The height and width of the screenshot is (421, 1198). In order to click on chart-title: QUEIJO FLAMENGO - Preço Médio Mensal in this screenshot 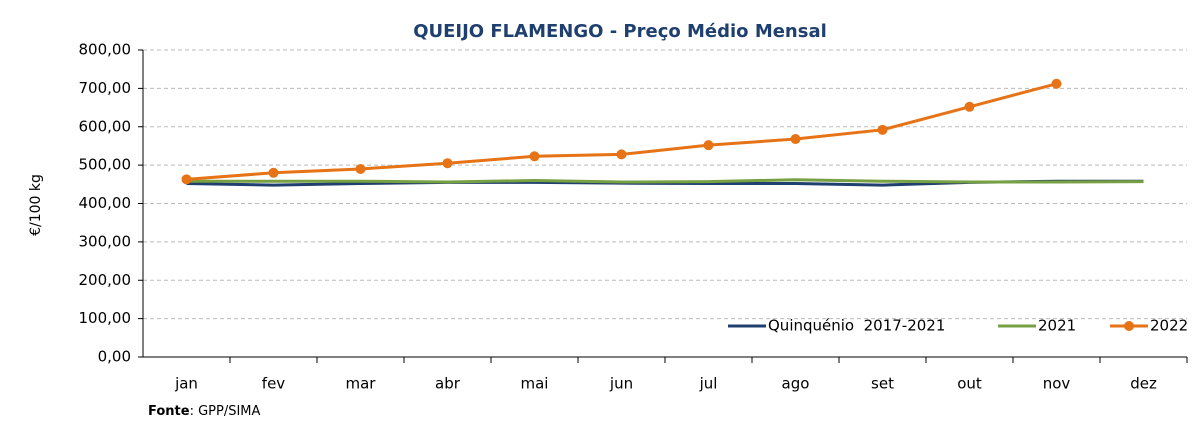, I will do `click(620, 31)`.